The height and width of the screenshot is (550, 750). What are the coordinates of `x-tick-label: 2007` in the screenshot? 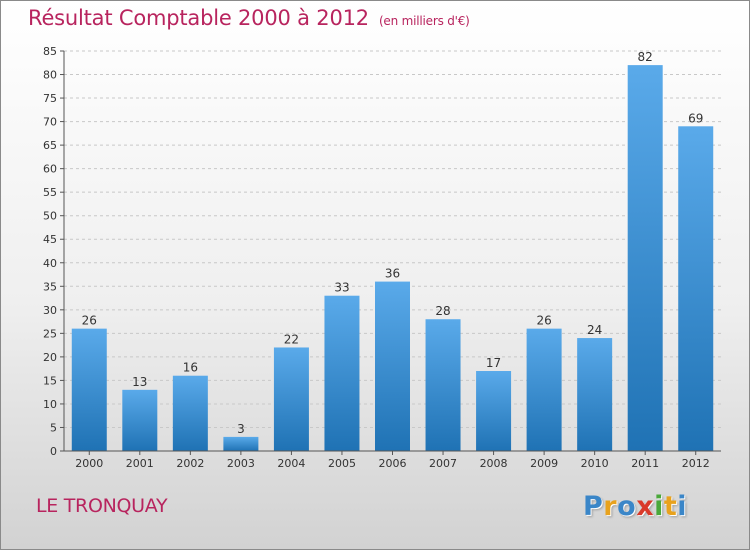 It's located at (443, 463).